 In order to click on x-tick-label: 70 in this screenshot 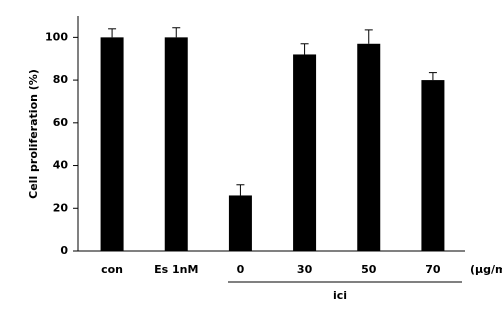, I will do `click(433, 269)`.